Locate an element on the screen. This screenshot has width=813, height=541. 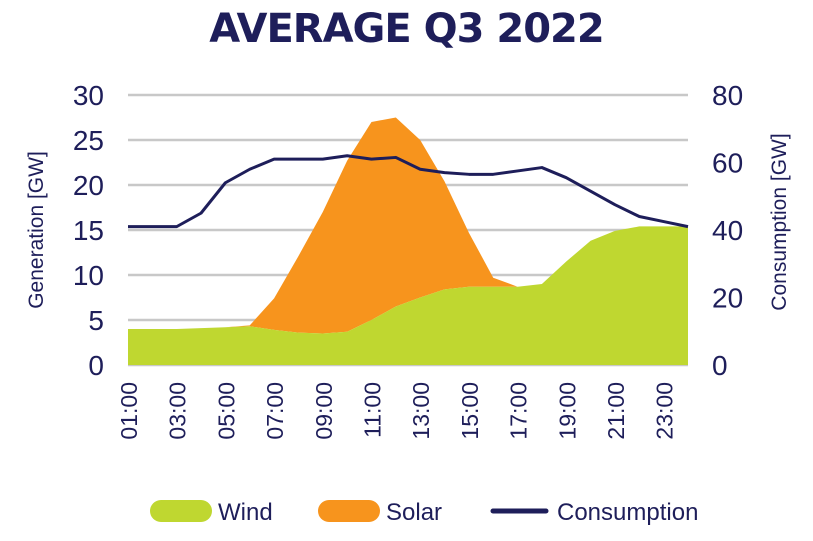
x-tick-label: 13:00 is located at coordinates (421, 411).